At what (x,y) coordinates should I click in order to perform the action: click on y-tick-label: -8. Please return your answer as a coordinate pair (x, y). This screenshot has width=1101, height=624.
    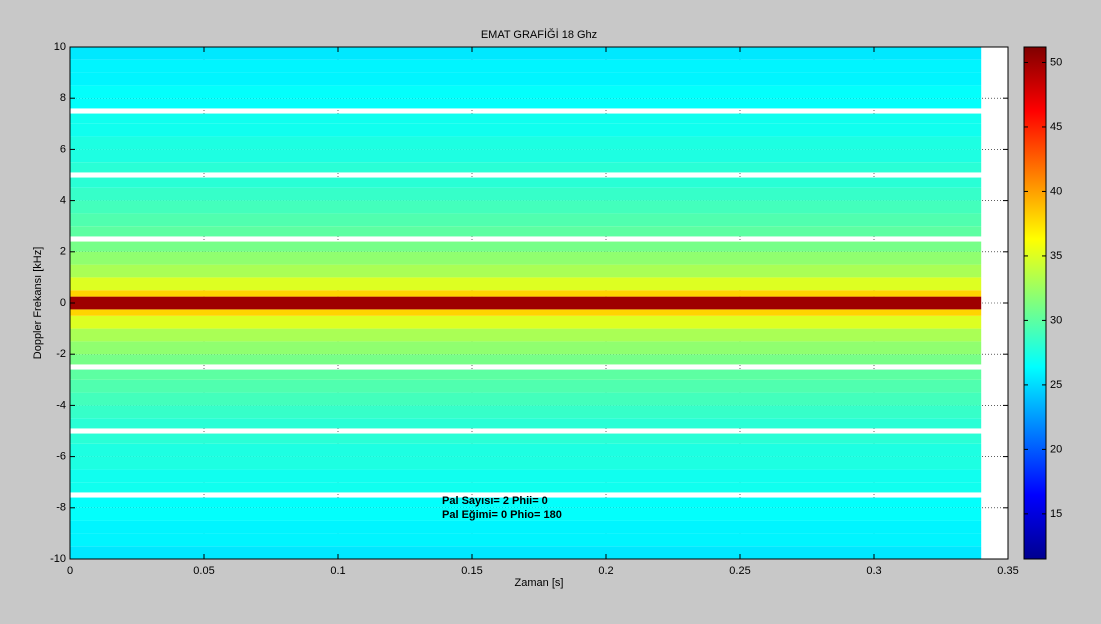
    Looking at the image, I should click on (61, 508).